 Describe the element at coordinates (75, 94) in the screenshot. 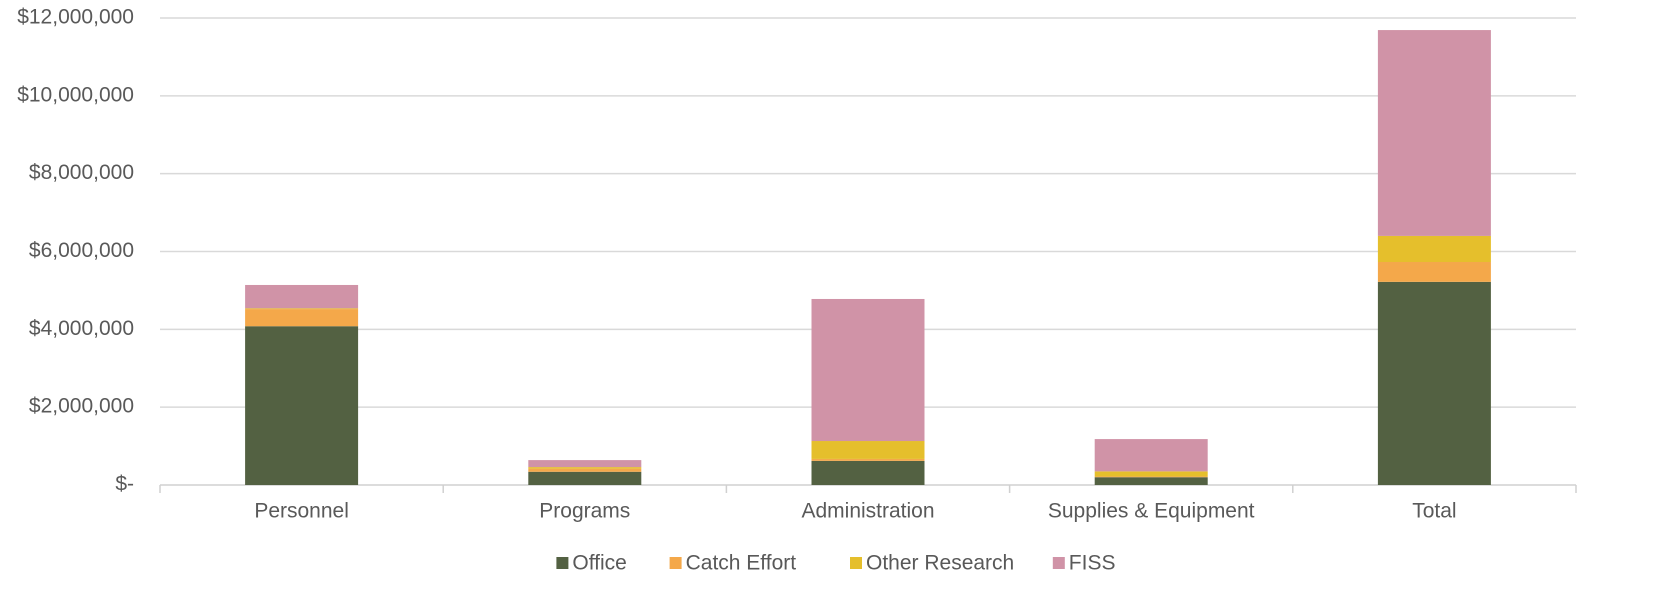

I see `y-tick-label: $10,000,000` at that location.